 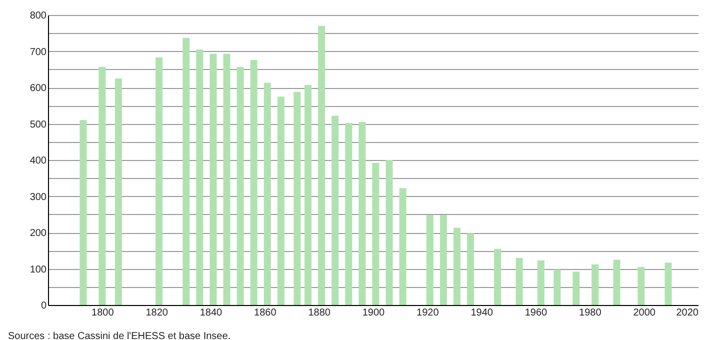 I want to click on x-tick-label: 1920, so click(x=428, y=313).